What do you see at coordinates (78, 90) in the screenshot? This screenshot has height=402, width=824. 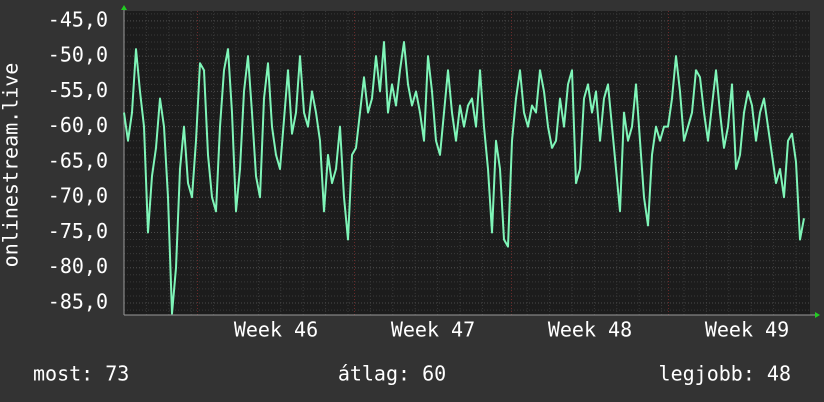 I see `y-tick-label: -55,0` at bounding box center [78, 90].